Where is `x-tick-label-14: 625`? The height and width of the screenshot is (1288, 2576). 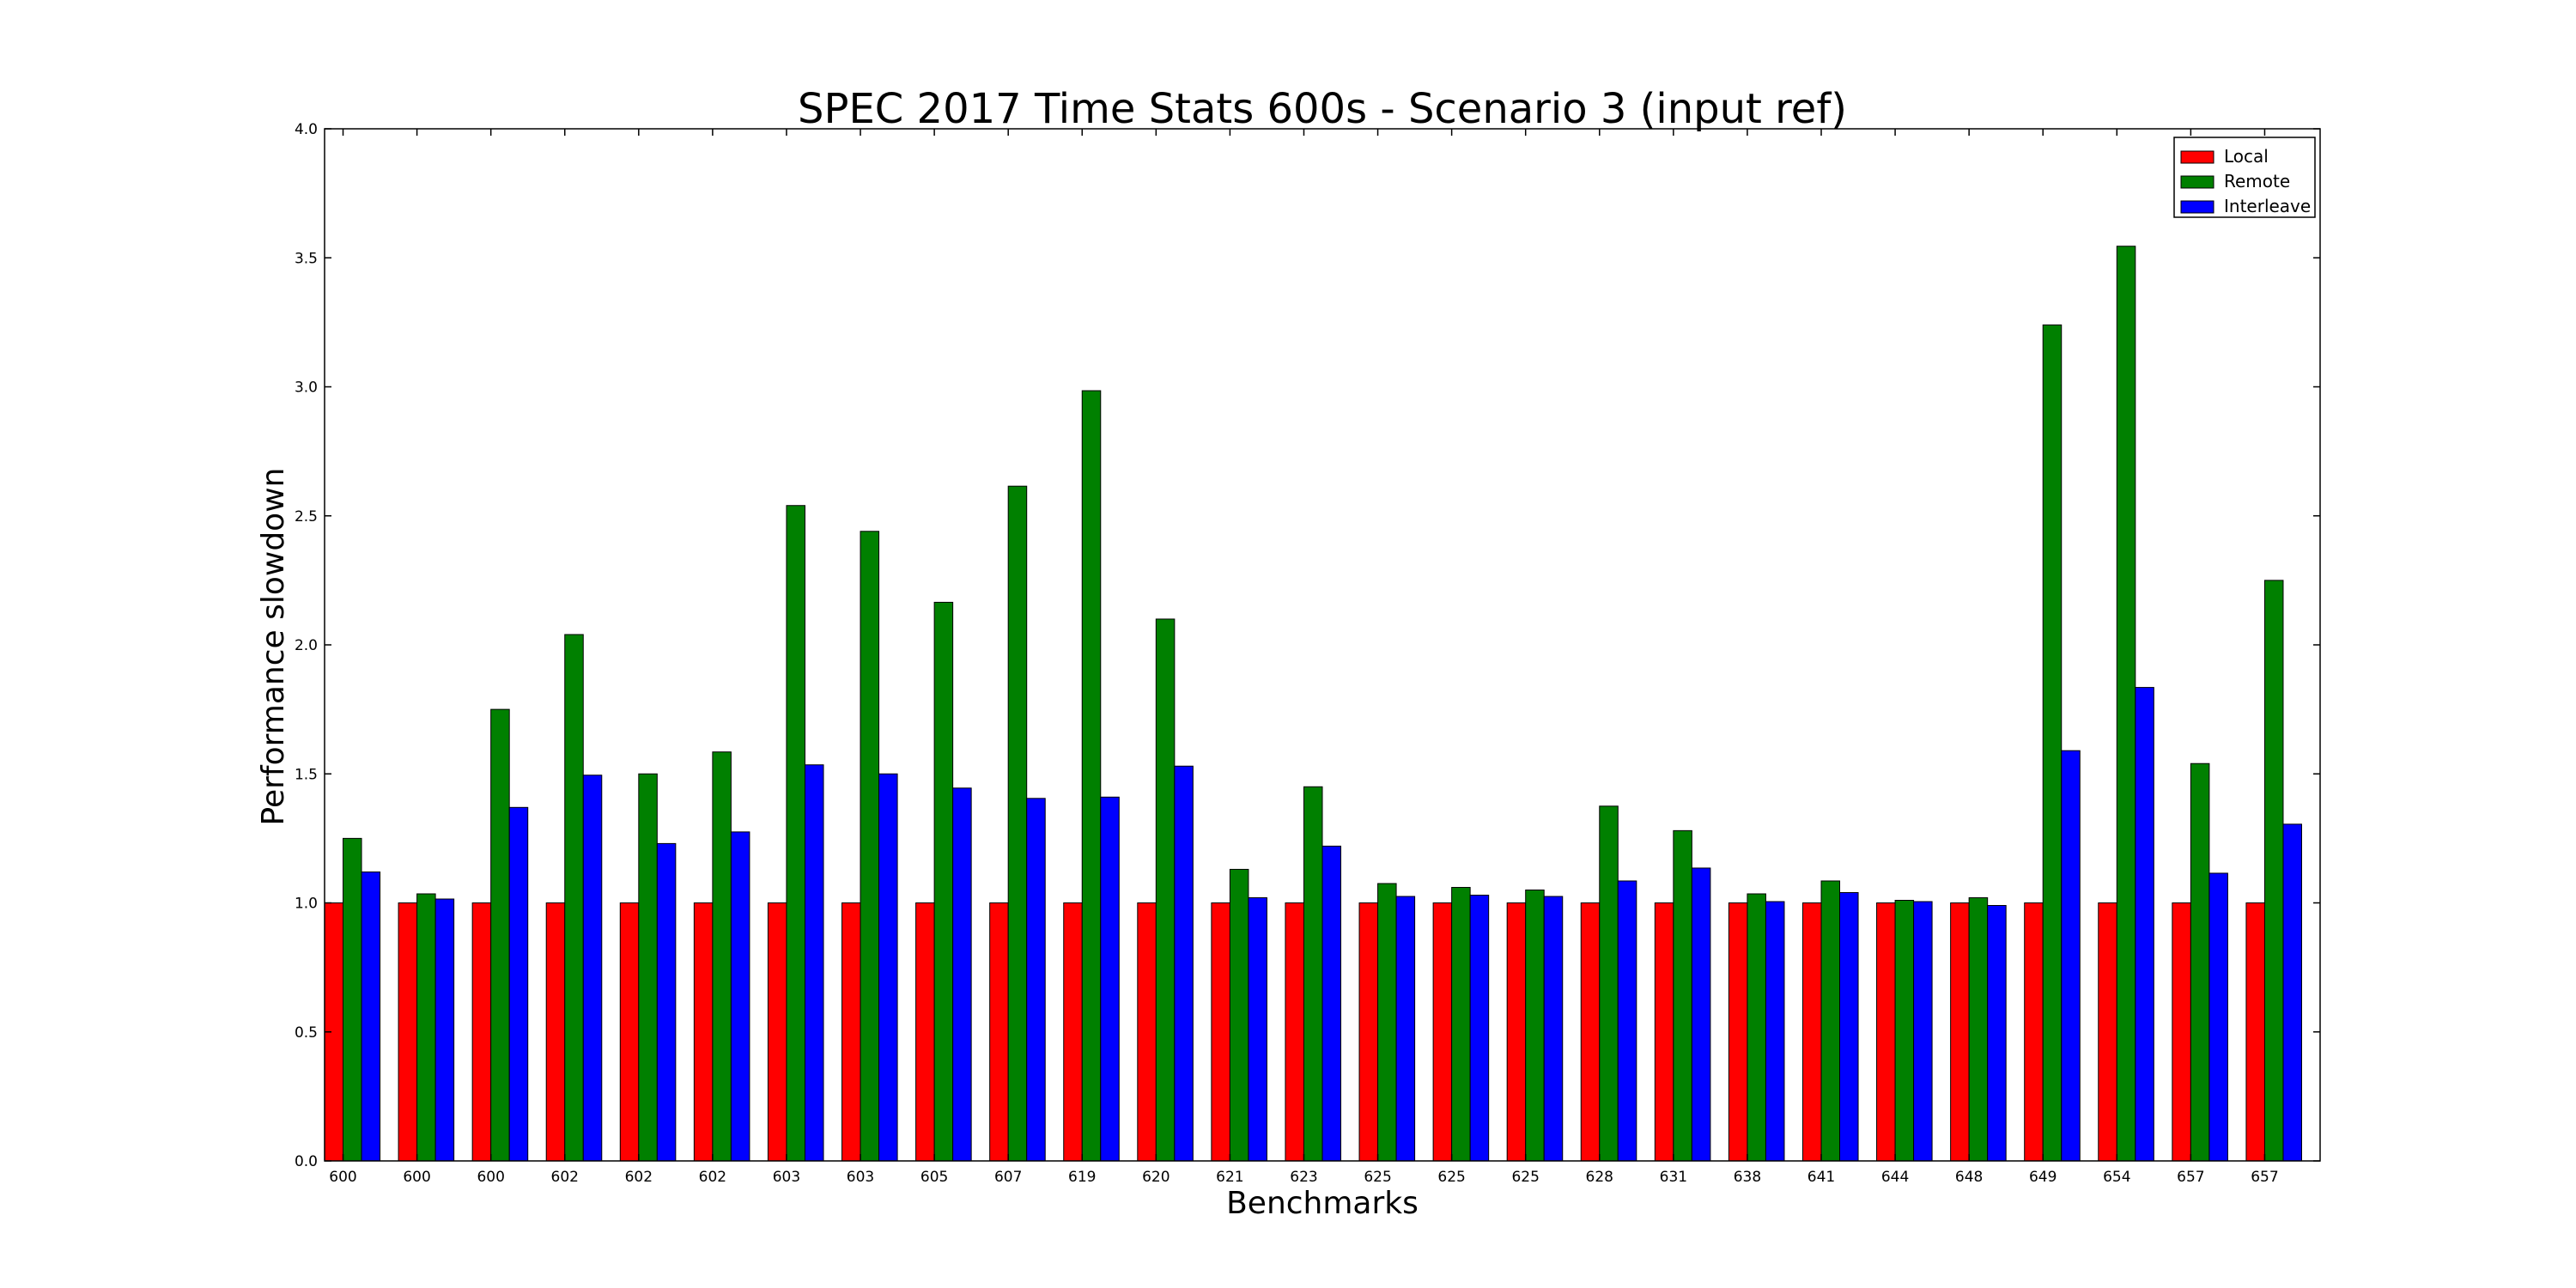 x-tick-label-14: 625 is located at coordinates (1378, 1177).